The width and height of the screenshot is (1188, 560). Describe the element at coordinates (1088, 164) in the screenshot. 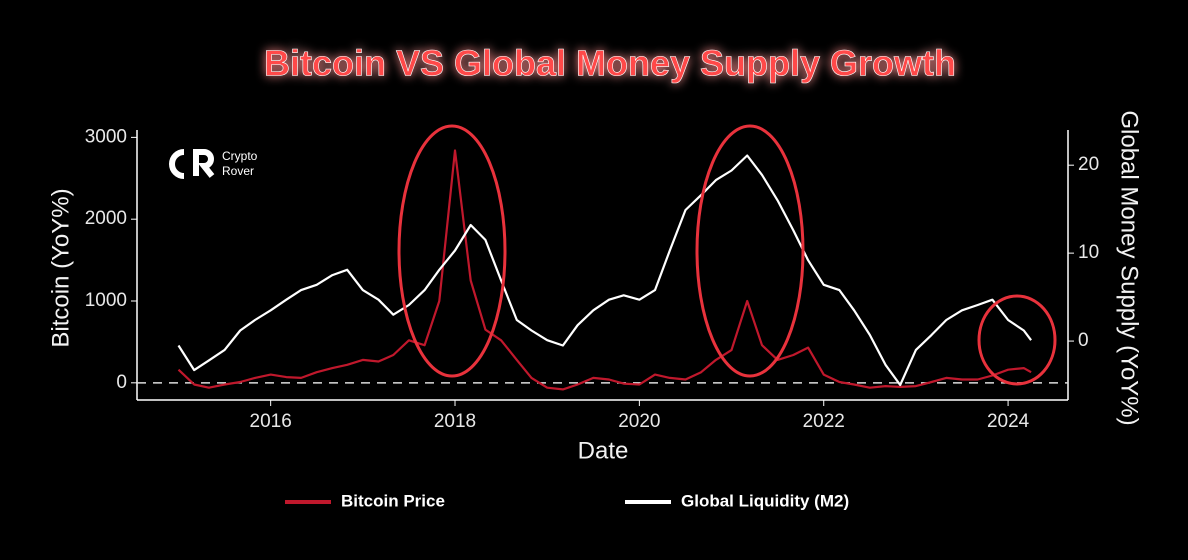

I see `y2-tick-label: 20` at that location.